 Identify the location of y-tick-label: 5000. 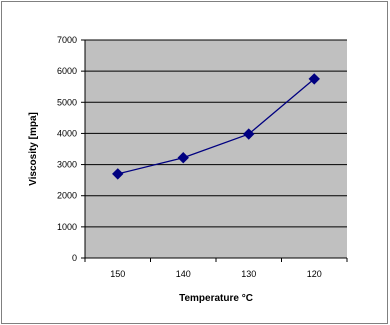
(67, 102).